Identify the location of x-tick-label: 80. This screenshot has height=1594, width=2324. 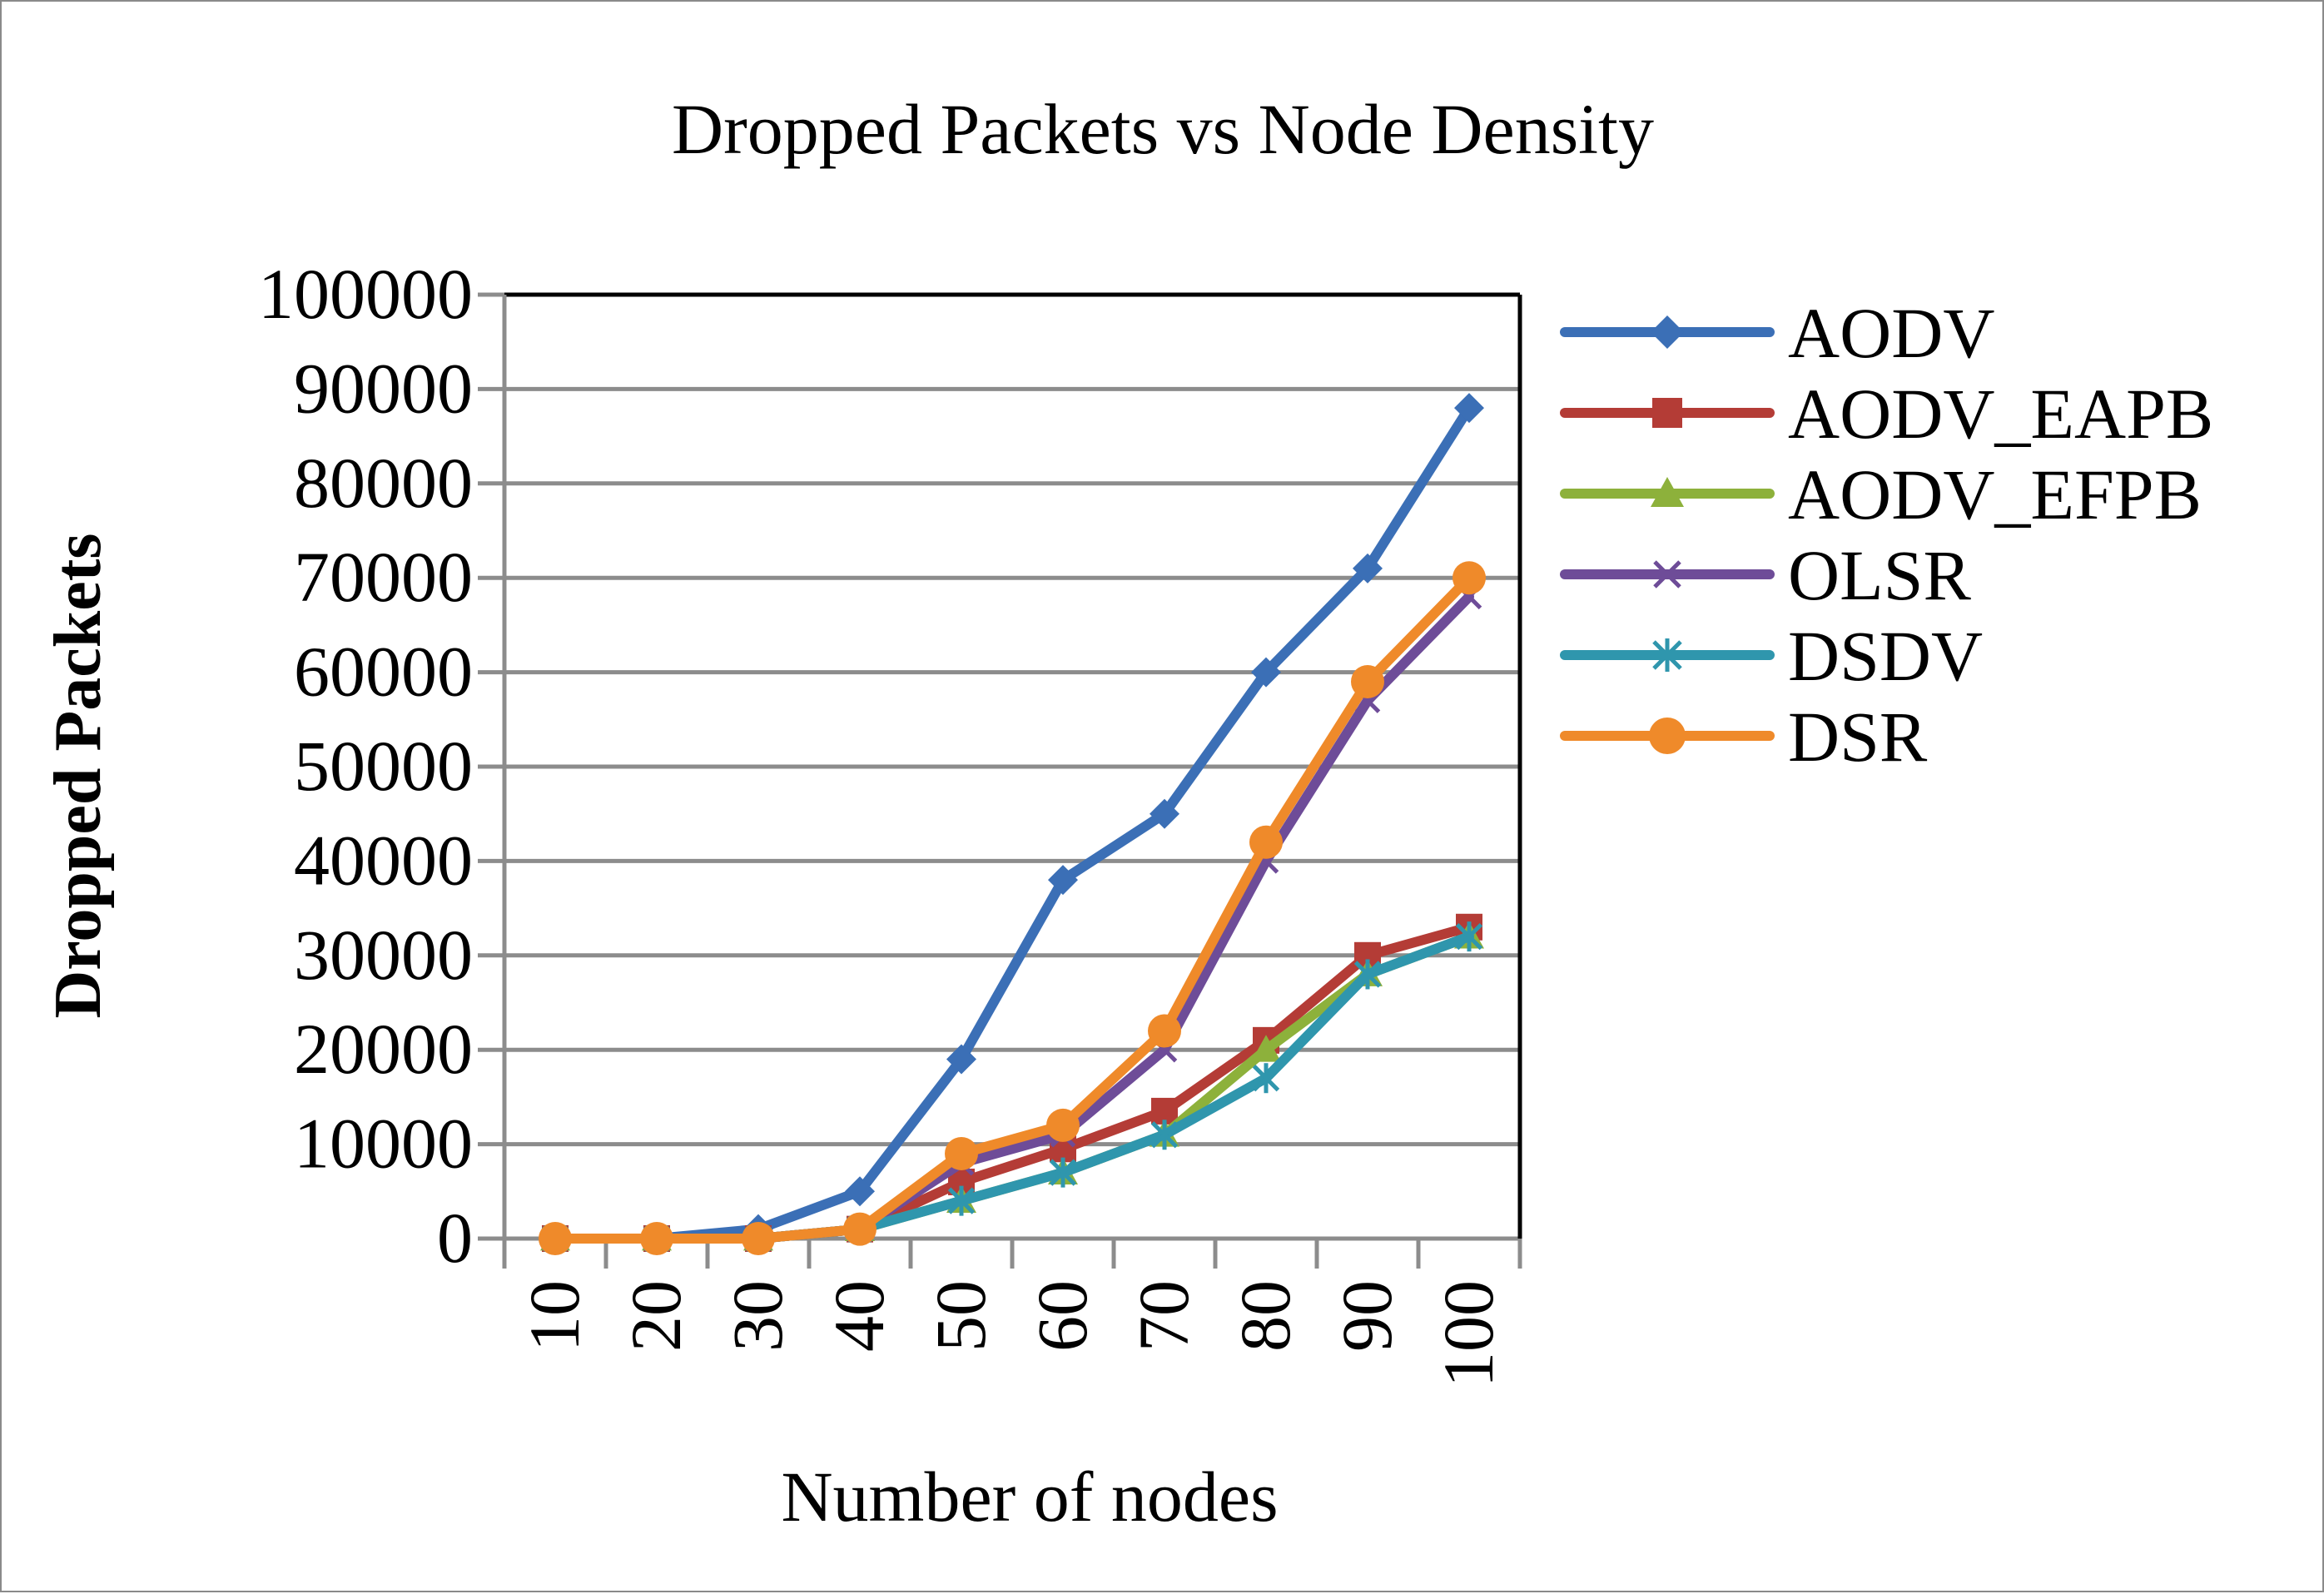
(1265, 1316).